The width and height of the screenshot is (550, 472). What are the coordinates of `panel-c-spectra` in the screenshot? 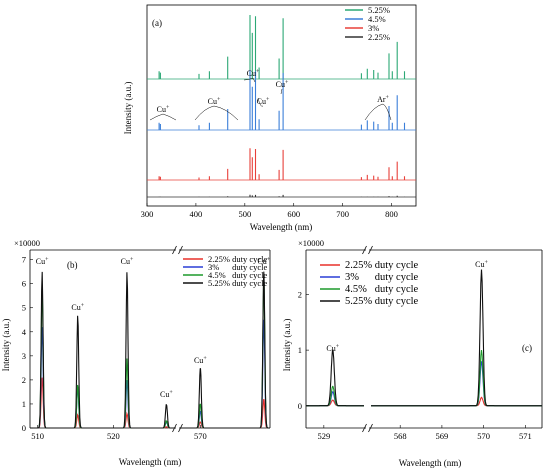 It's located at (424, 338).